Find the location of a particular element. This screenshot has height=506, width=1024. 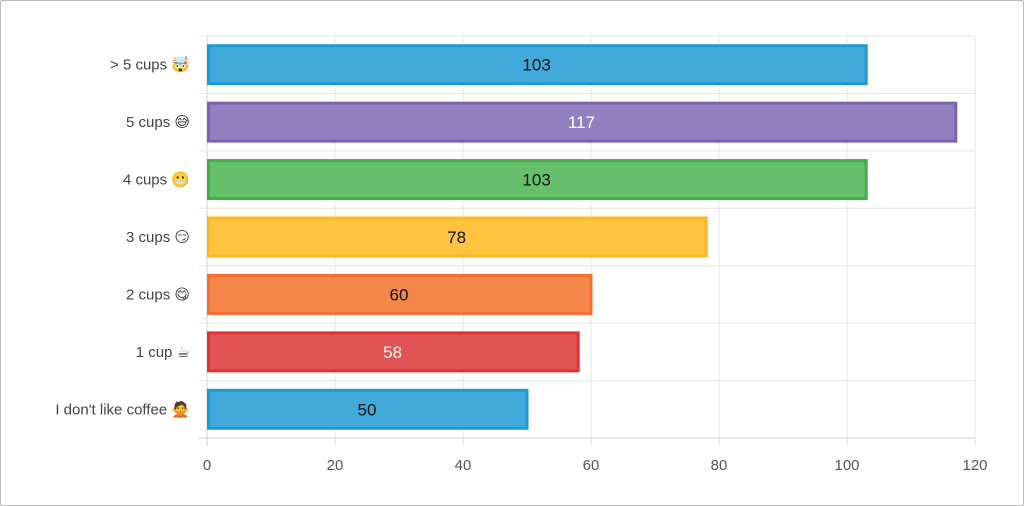

category-label: > 5 cups 🤯 is located at coordinates (150, 65).